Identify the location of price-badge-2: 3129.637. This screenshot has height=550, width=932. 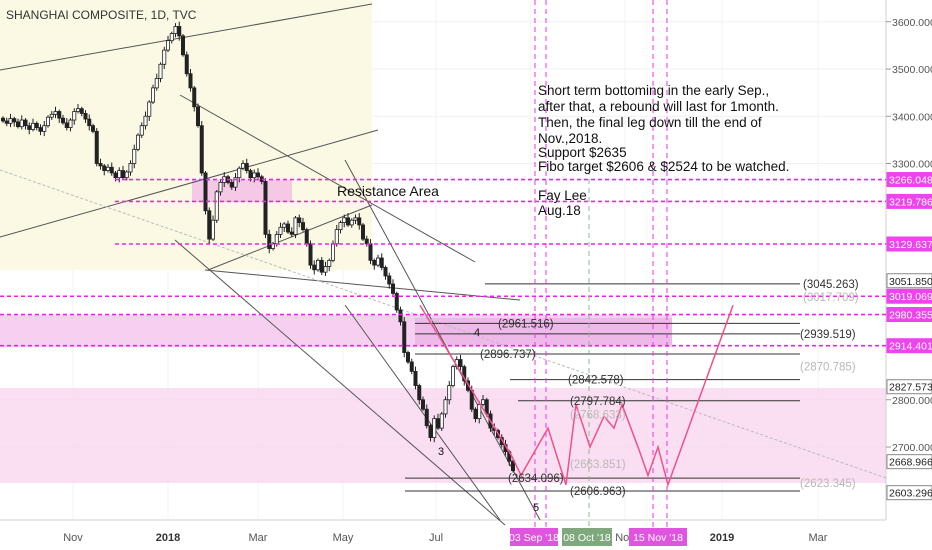
(910, 245).